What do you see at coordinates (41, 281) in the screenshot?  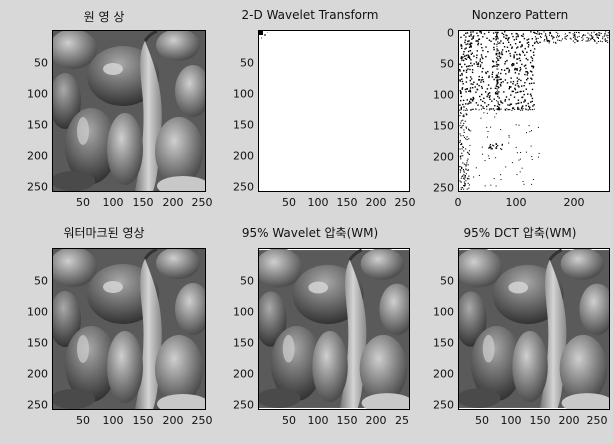 I see `y-tick: 50` at bounding box center [41, 281].